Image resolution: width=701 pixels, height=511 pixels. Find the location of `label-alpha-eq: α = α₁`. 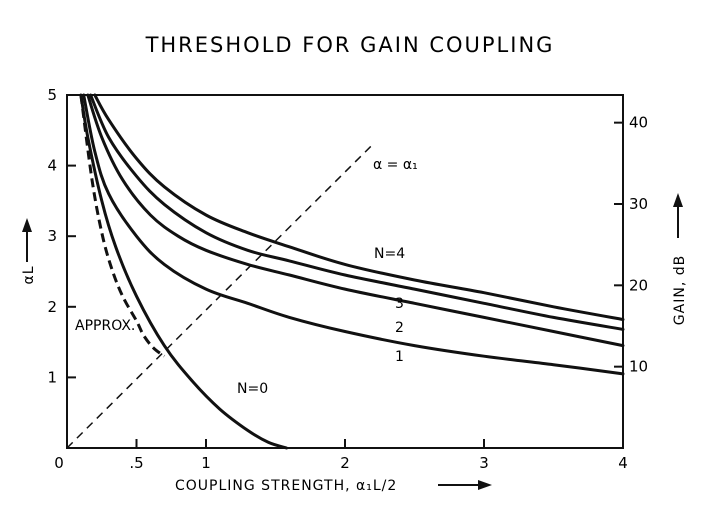

label-alpha-eq: α = α₁ is located at coordinates (395, 165).